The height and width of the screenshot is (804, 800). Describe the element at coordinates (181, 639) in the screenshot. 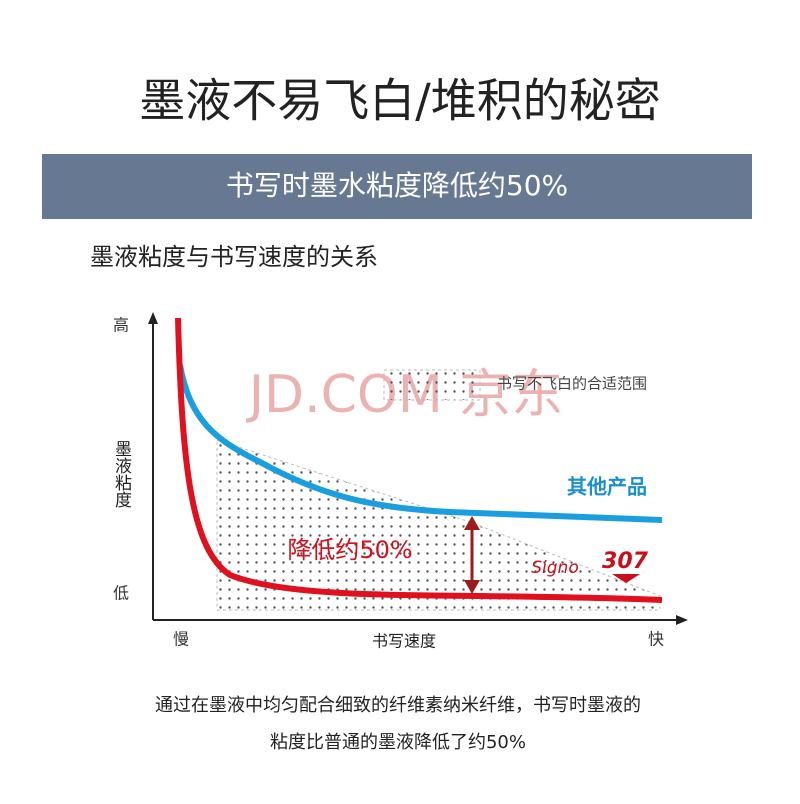

I see `x-slow: 慢` at that location.